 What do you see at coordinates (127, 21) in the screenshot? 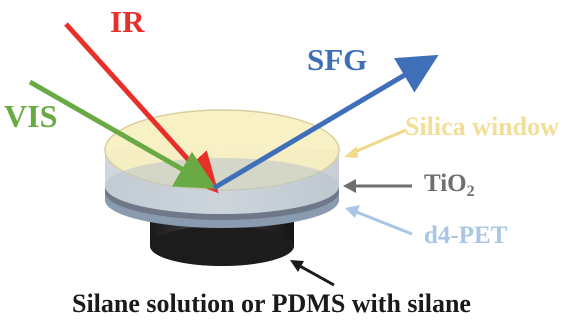
I see `ir-label: IR` at bounding box center [127, 21].